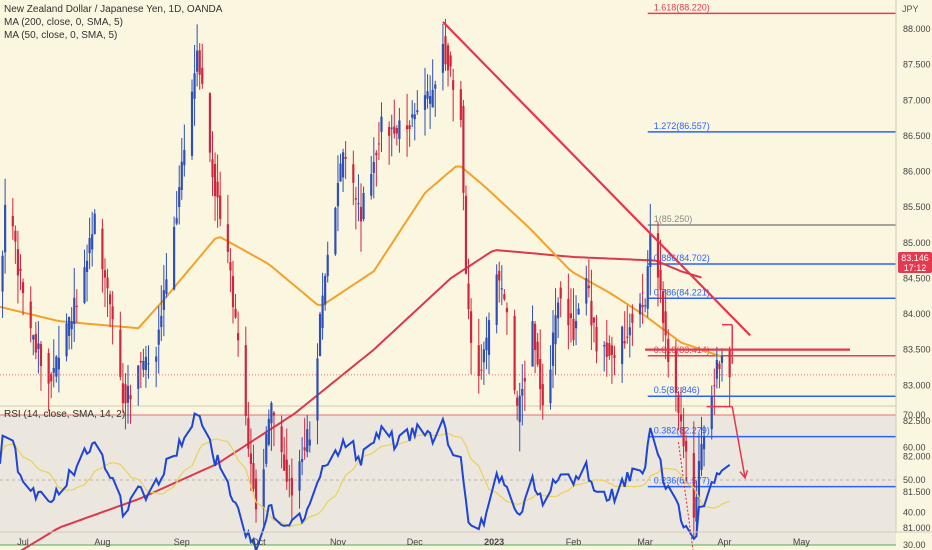 Image resolution: width=932 pixels, height=550 pixels. I want to click on rsi-tick-label: 30.00, so click(914, 545).